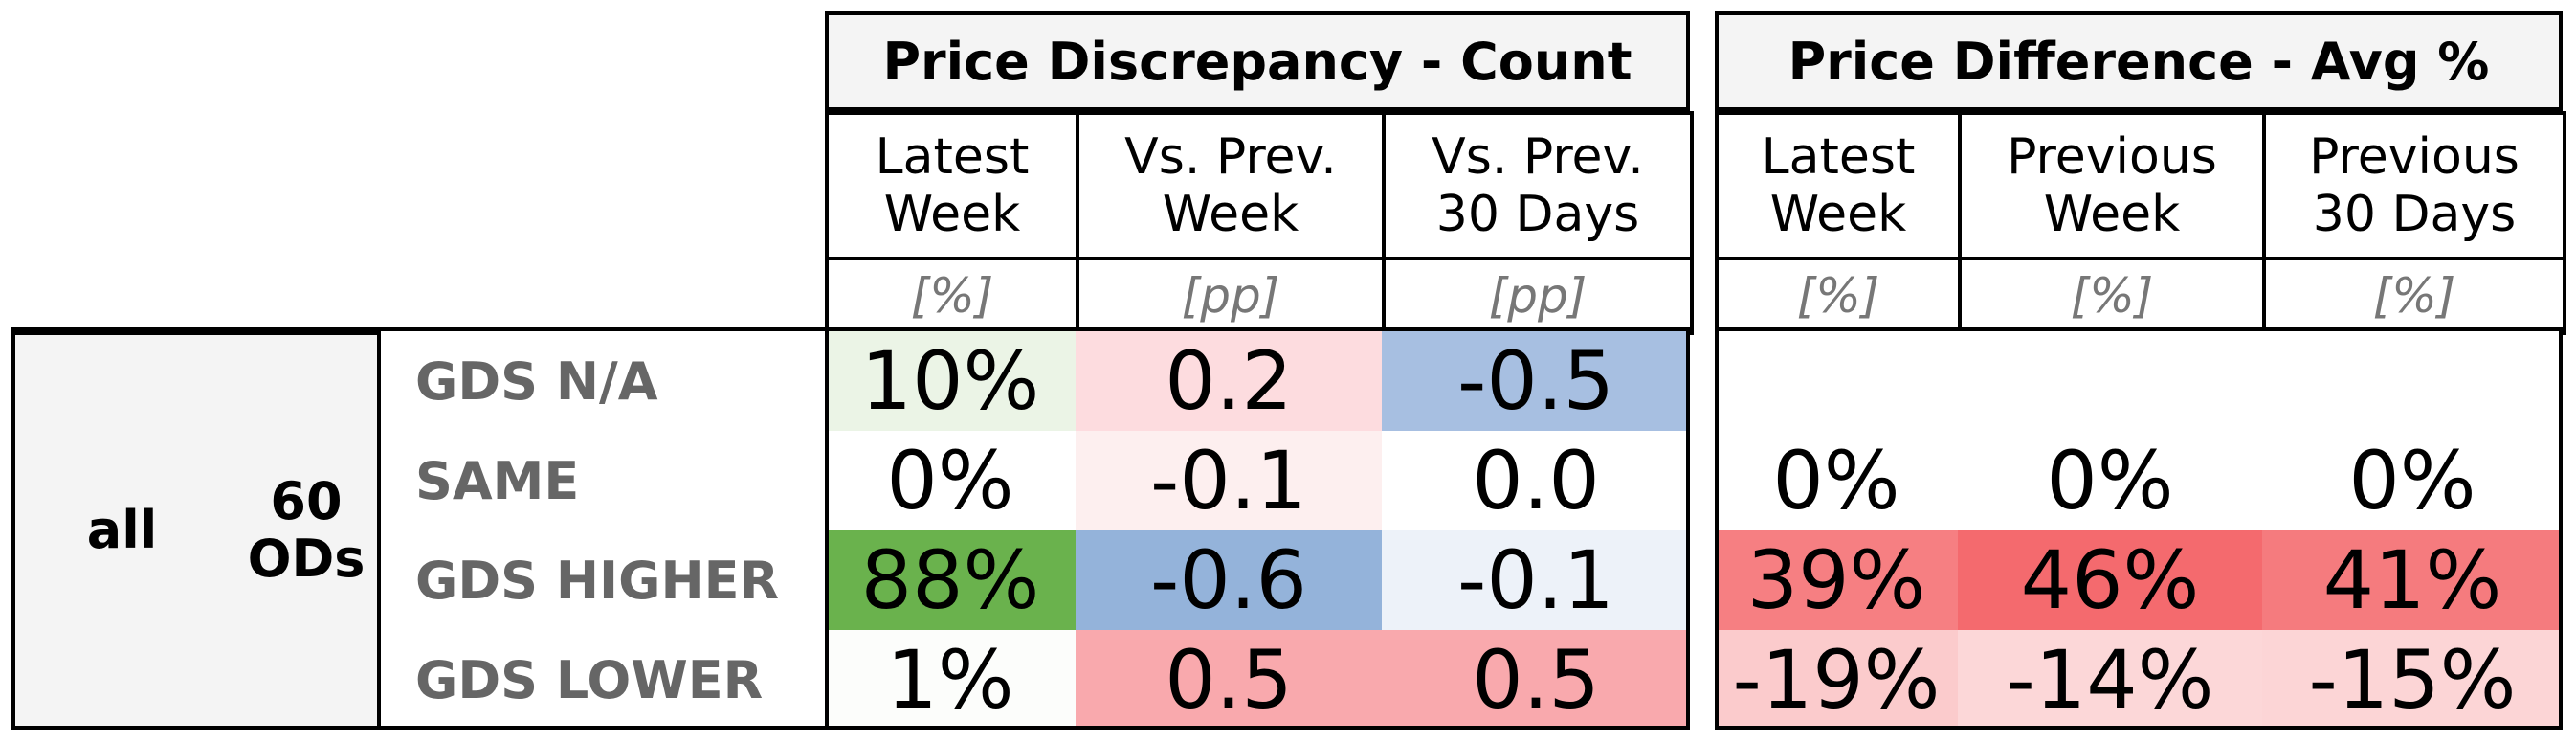 The height and width of the screenshot is (743, 2576). What do you see at coordinates (2112, 185) in the screenshot?
I see `column-header: Previous Week` at bounding box center [2112, 185].